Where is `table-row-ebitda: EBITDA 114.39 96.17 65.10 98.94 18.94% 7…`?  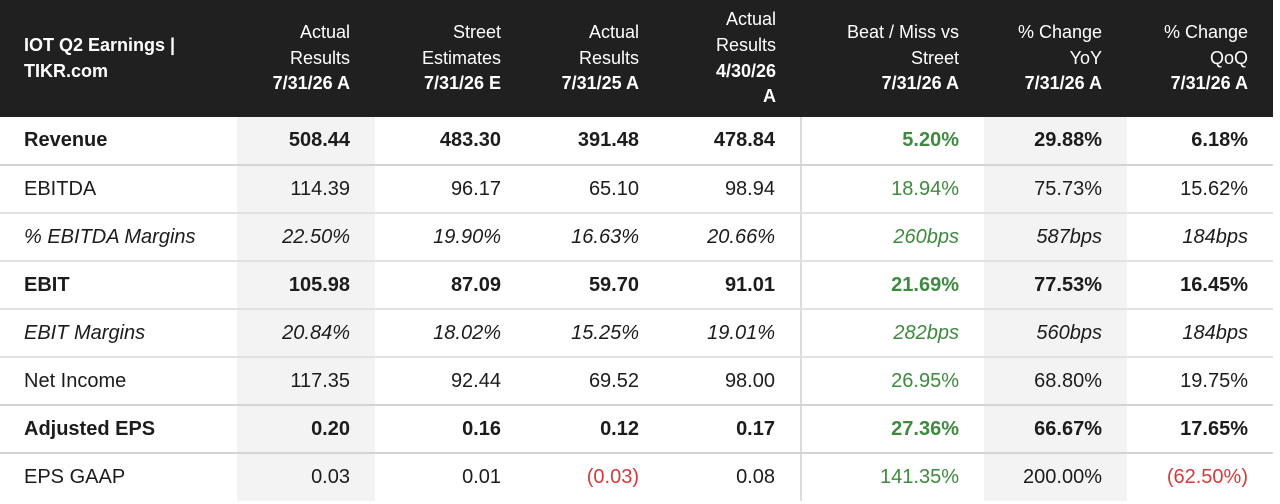 table-row-ebitda: EBITDA 114.39 96.17 65.10 98.94 18.94% 7… is located at coordinates (636, 189).